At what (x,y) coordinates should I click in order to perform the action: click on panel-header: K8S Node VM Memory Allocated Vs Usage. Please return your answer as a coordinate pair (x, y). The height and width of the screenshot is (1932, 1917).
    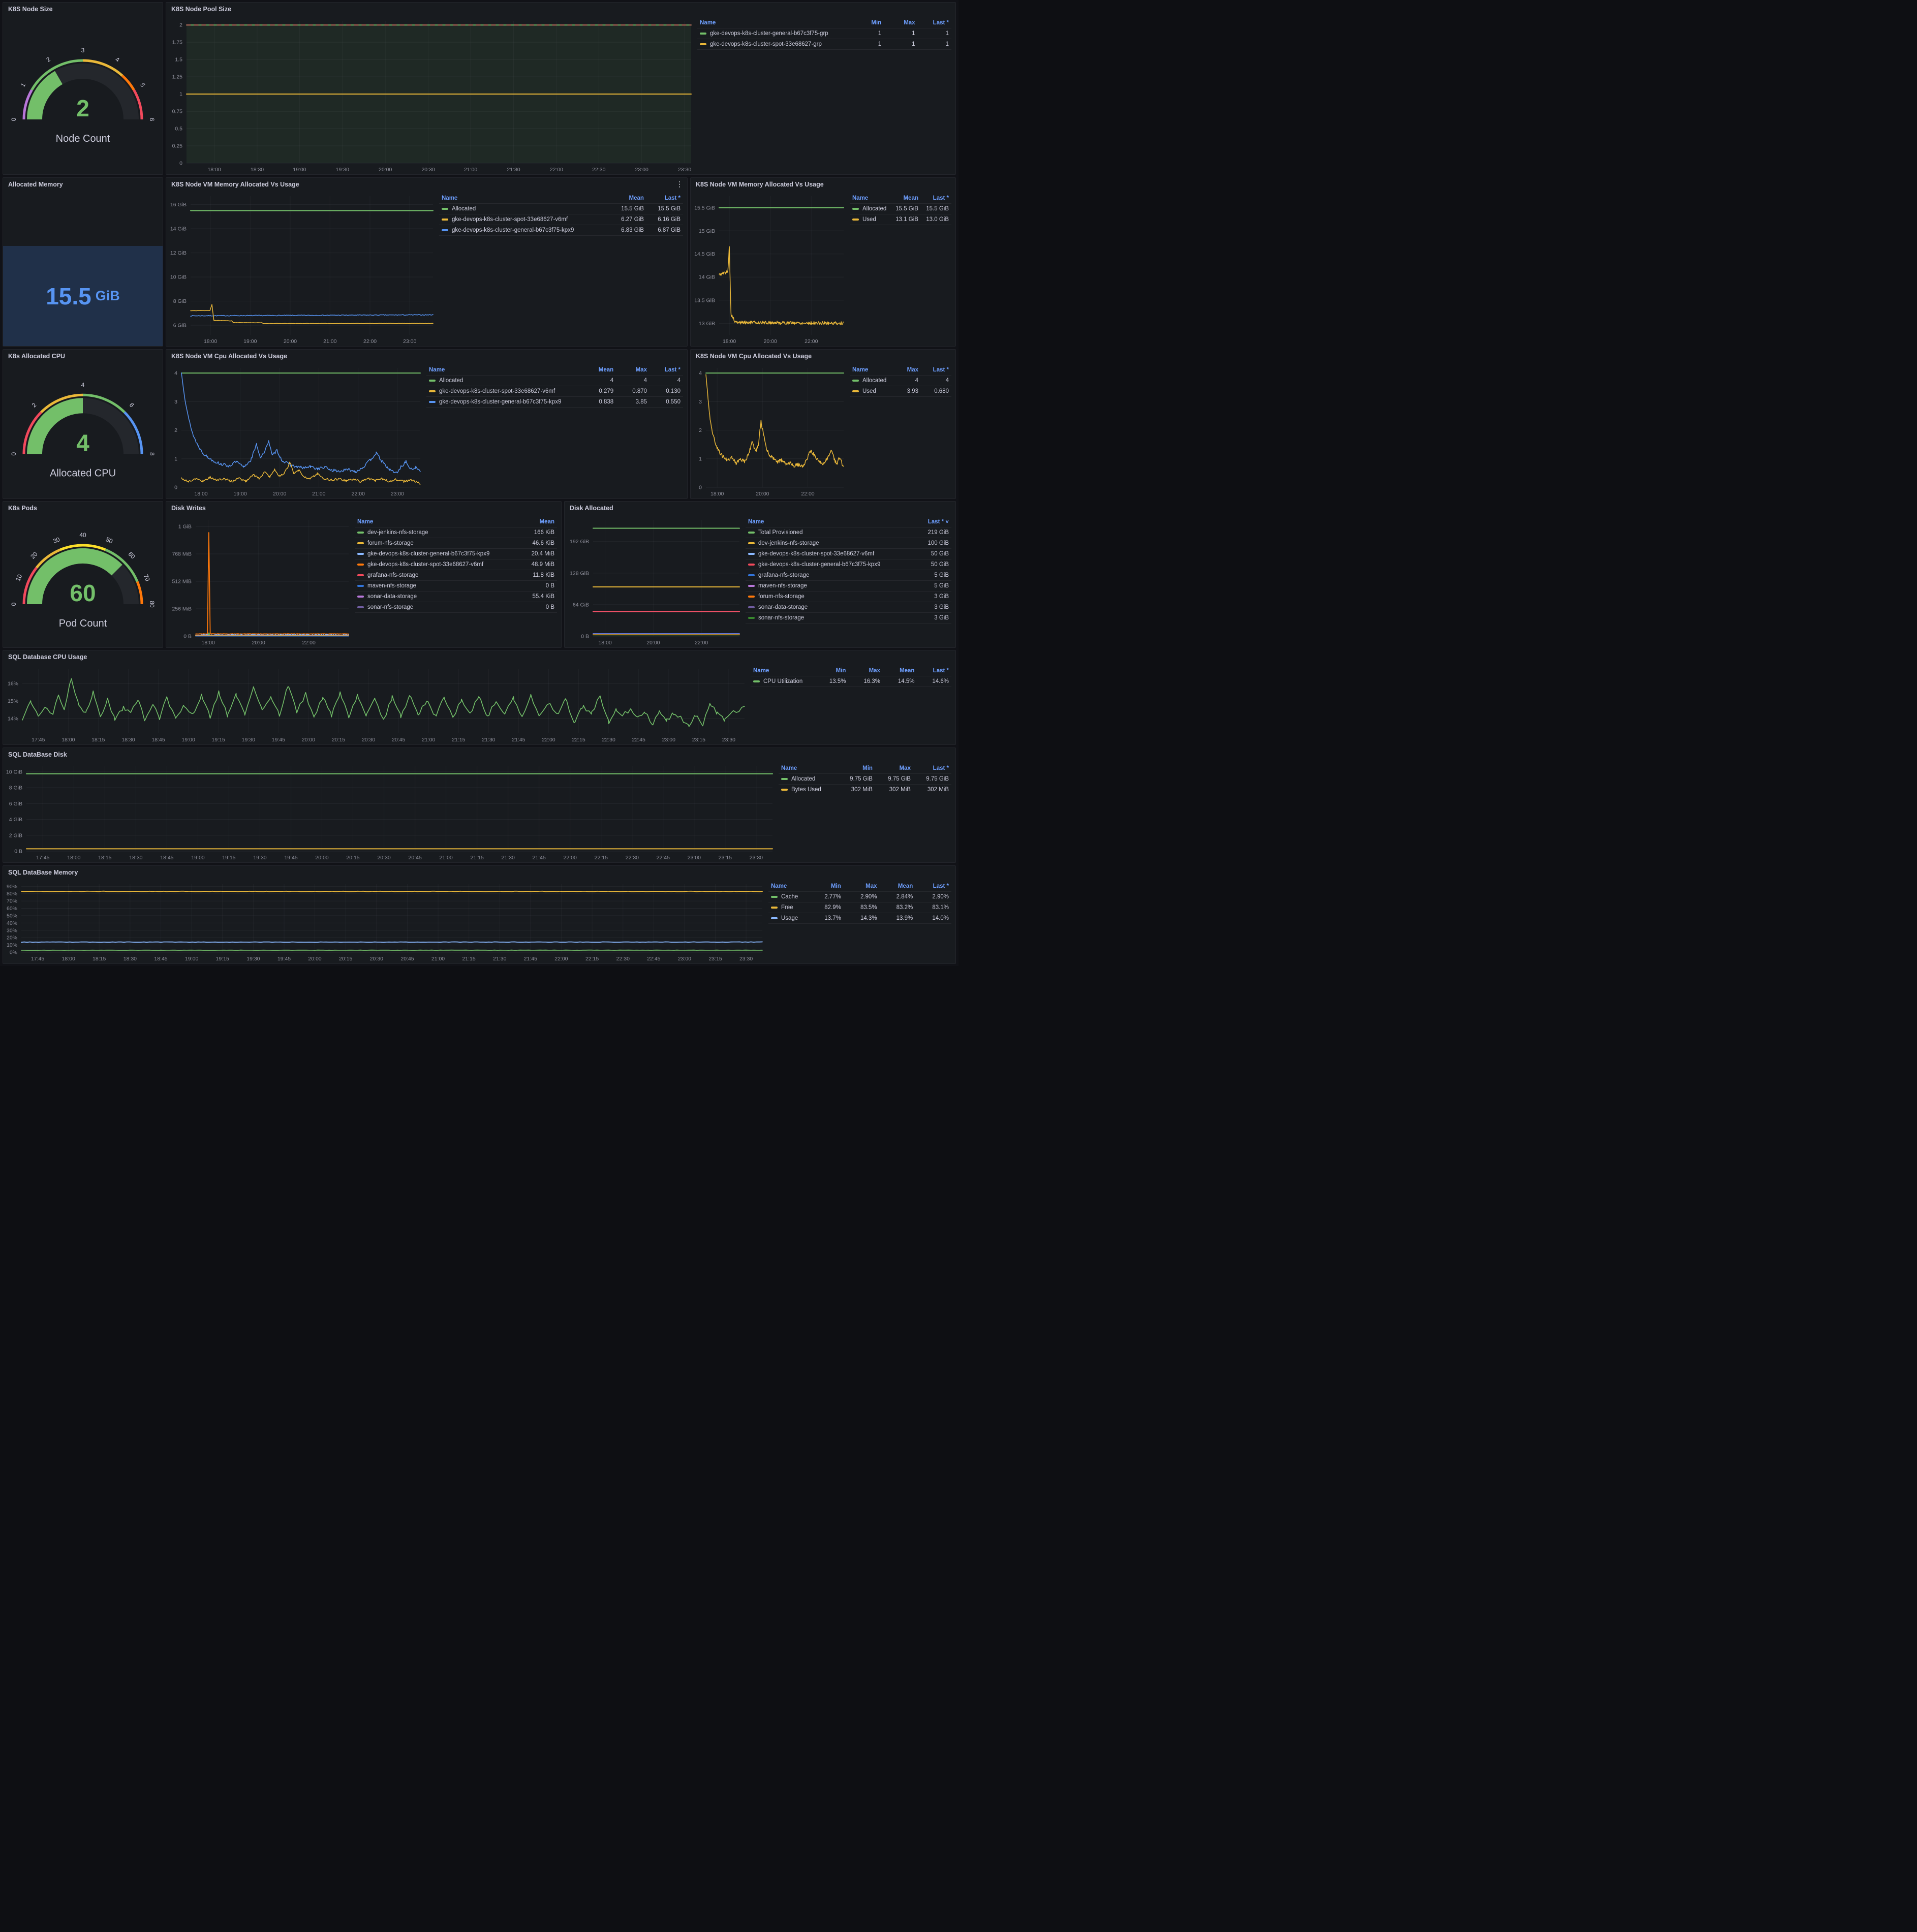
    Looking at the image, I should click on (823, 185).